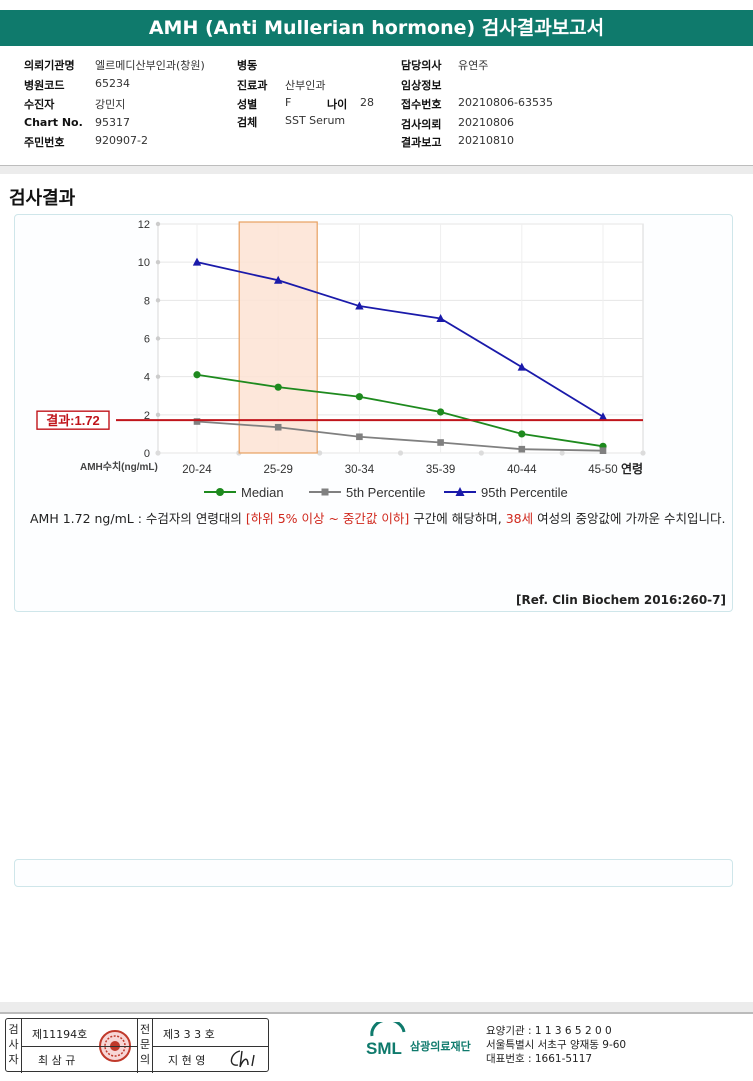 This screenshot has height=1081, width=753. I want to click on info-value: F, so click(288, 102).